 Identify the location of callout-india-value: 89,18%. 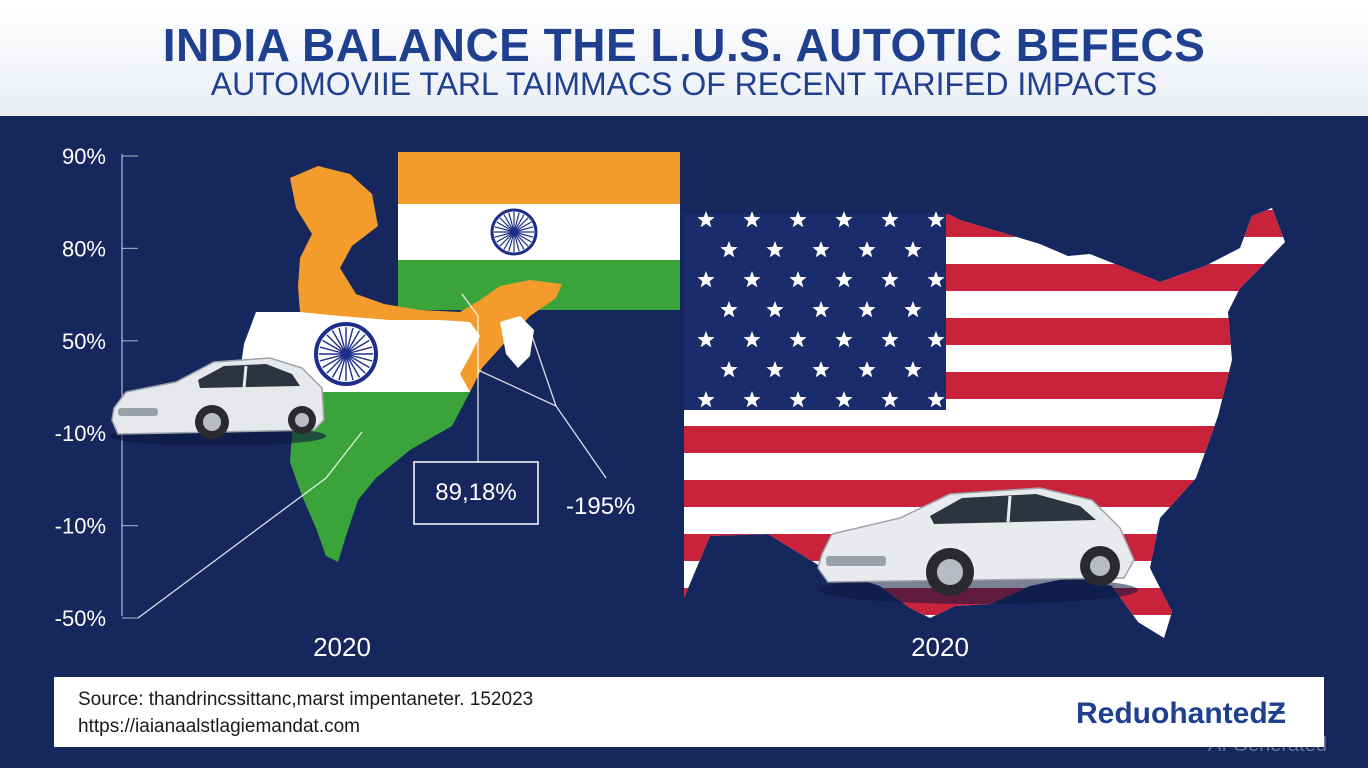
(475, 492).